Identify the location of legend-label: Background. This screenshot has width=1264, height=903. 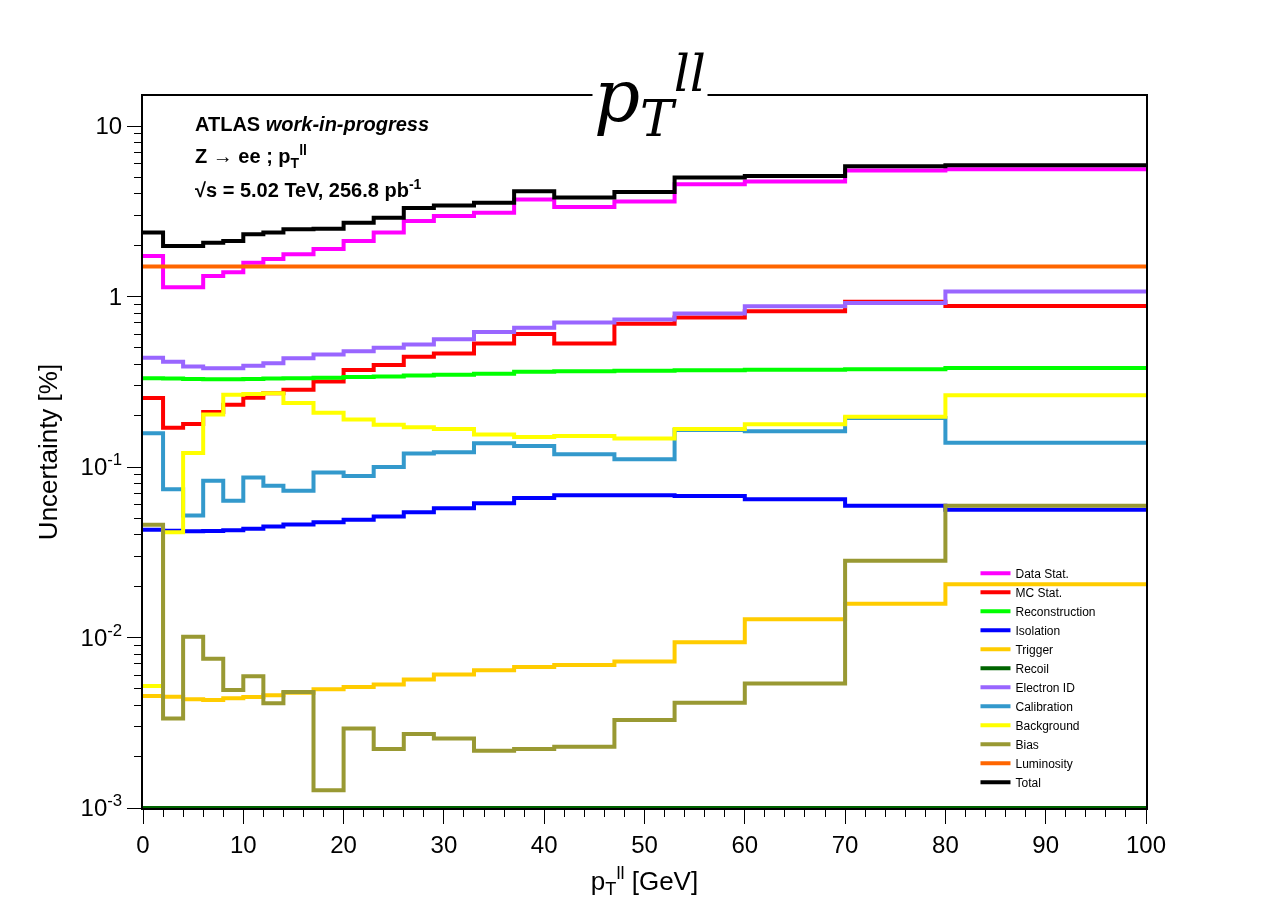
(1047, 725).